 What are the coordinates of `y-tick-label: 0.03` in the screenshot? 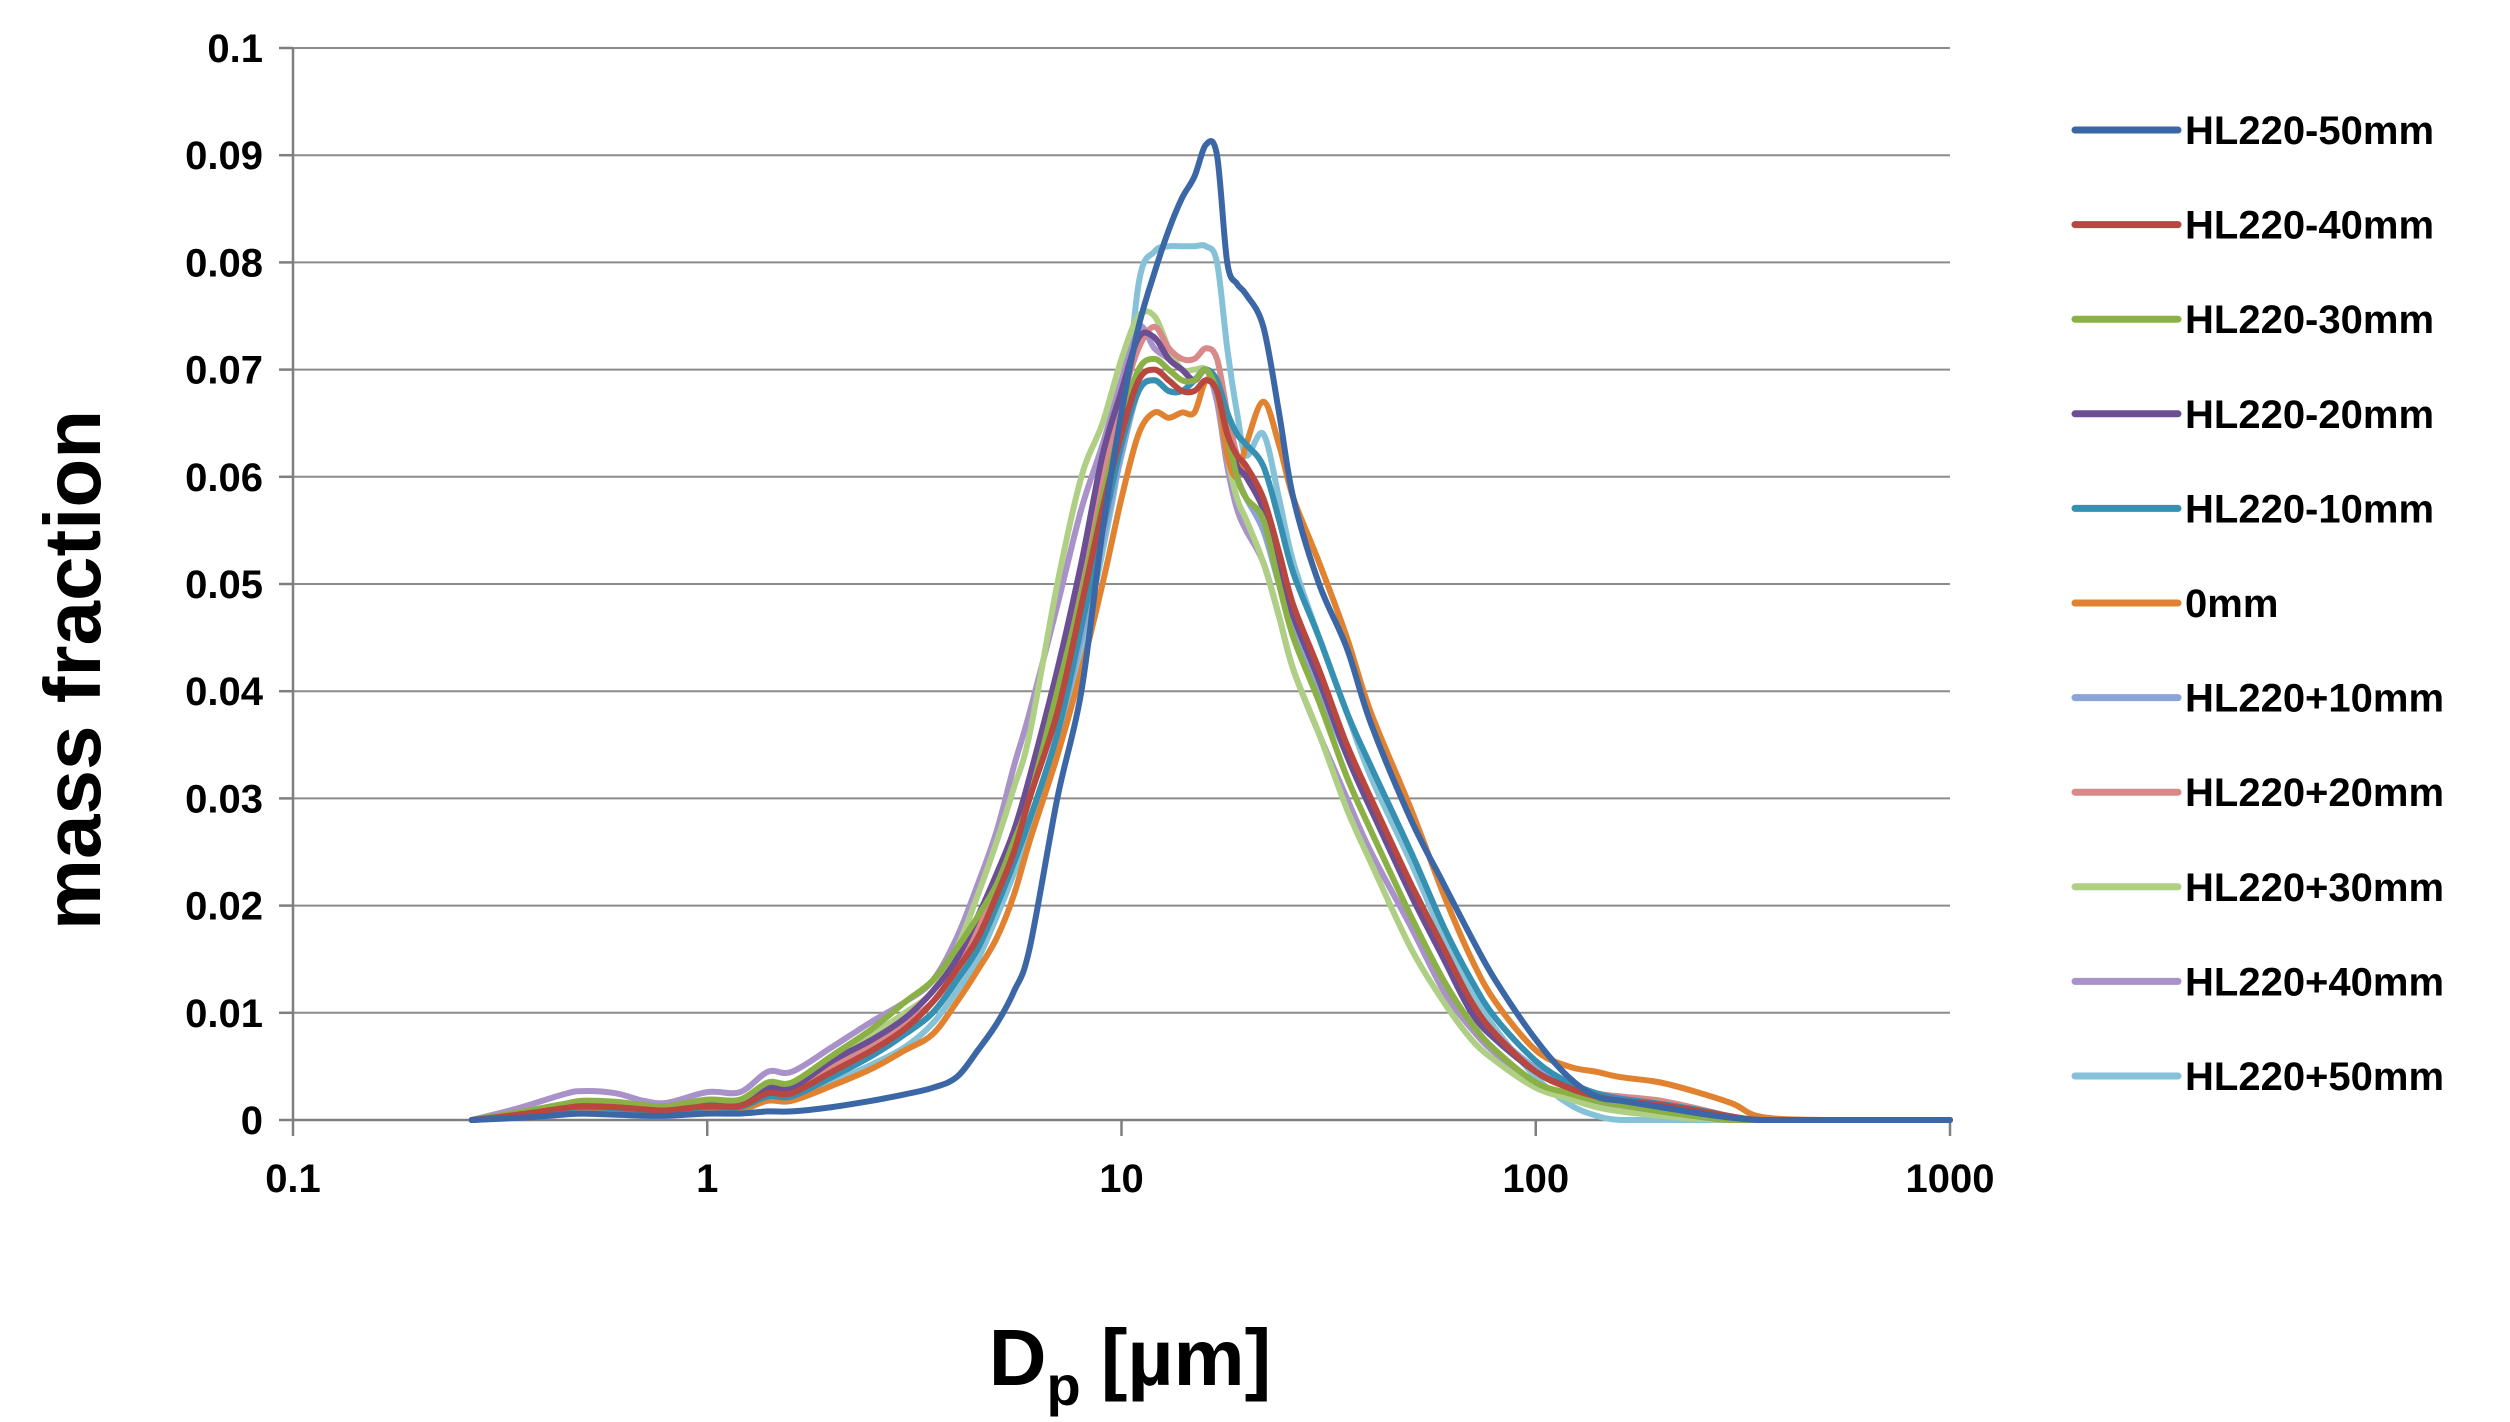 It's located at (224, 799).